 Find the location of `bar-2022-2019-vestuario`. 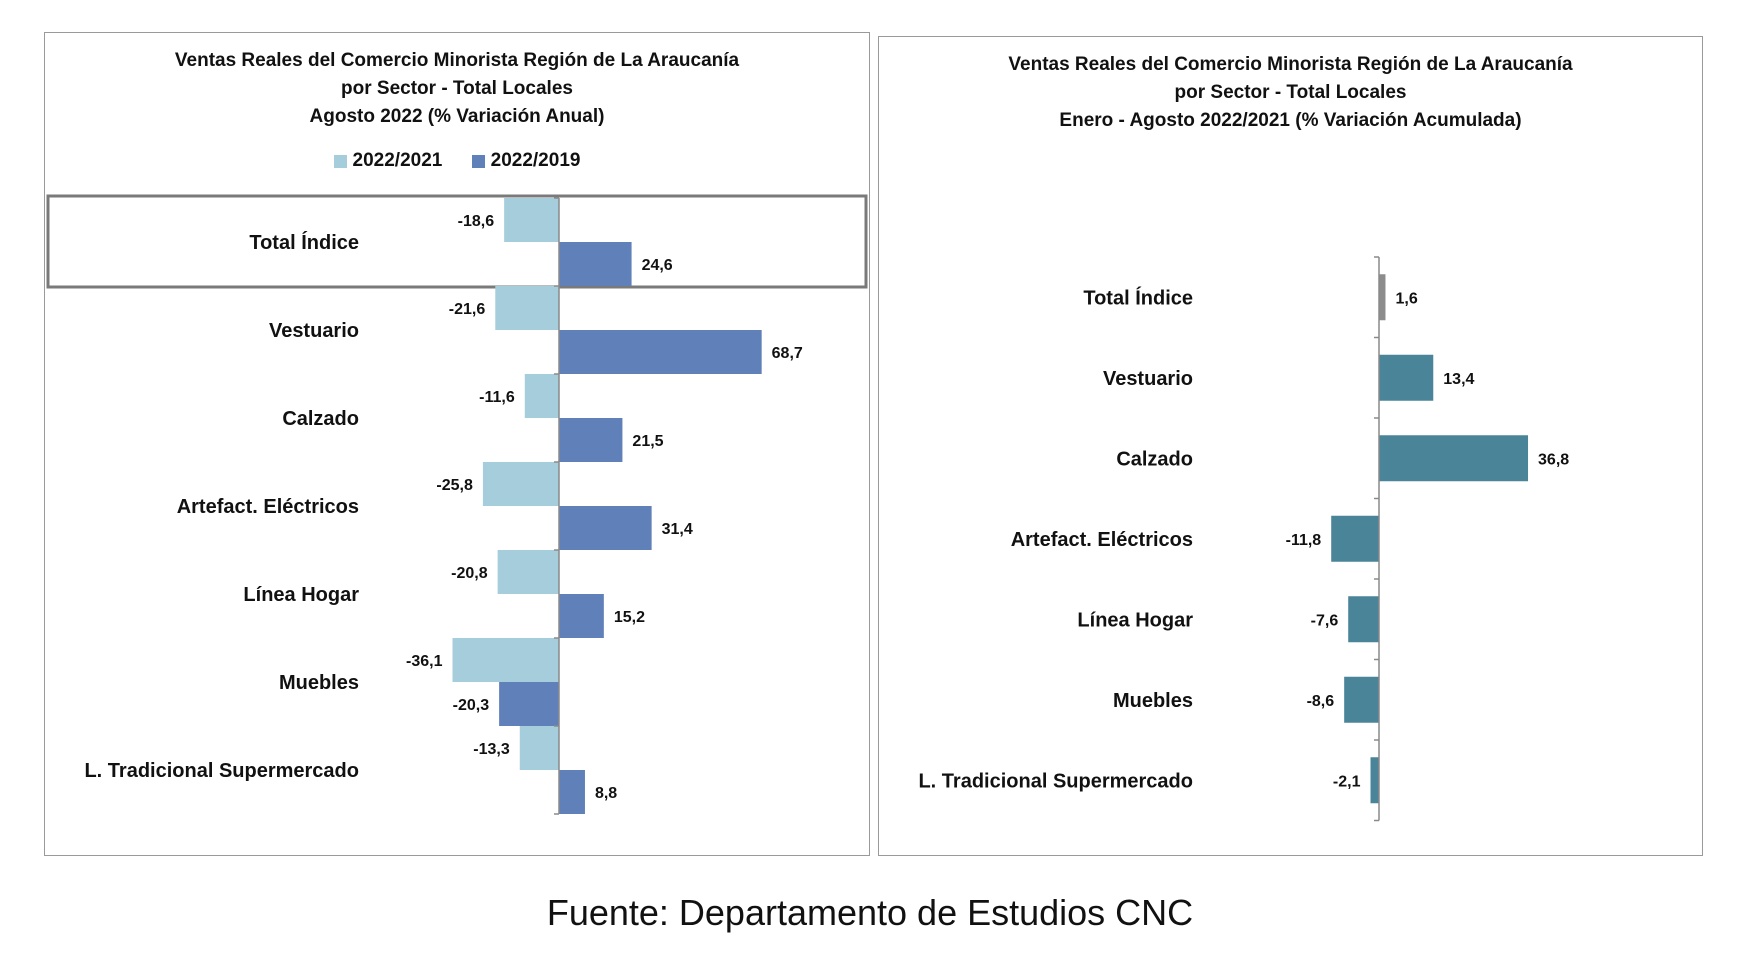

bar-2022-2019-vestuario is located at coordinates (660, 352).